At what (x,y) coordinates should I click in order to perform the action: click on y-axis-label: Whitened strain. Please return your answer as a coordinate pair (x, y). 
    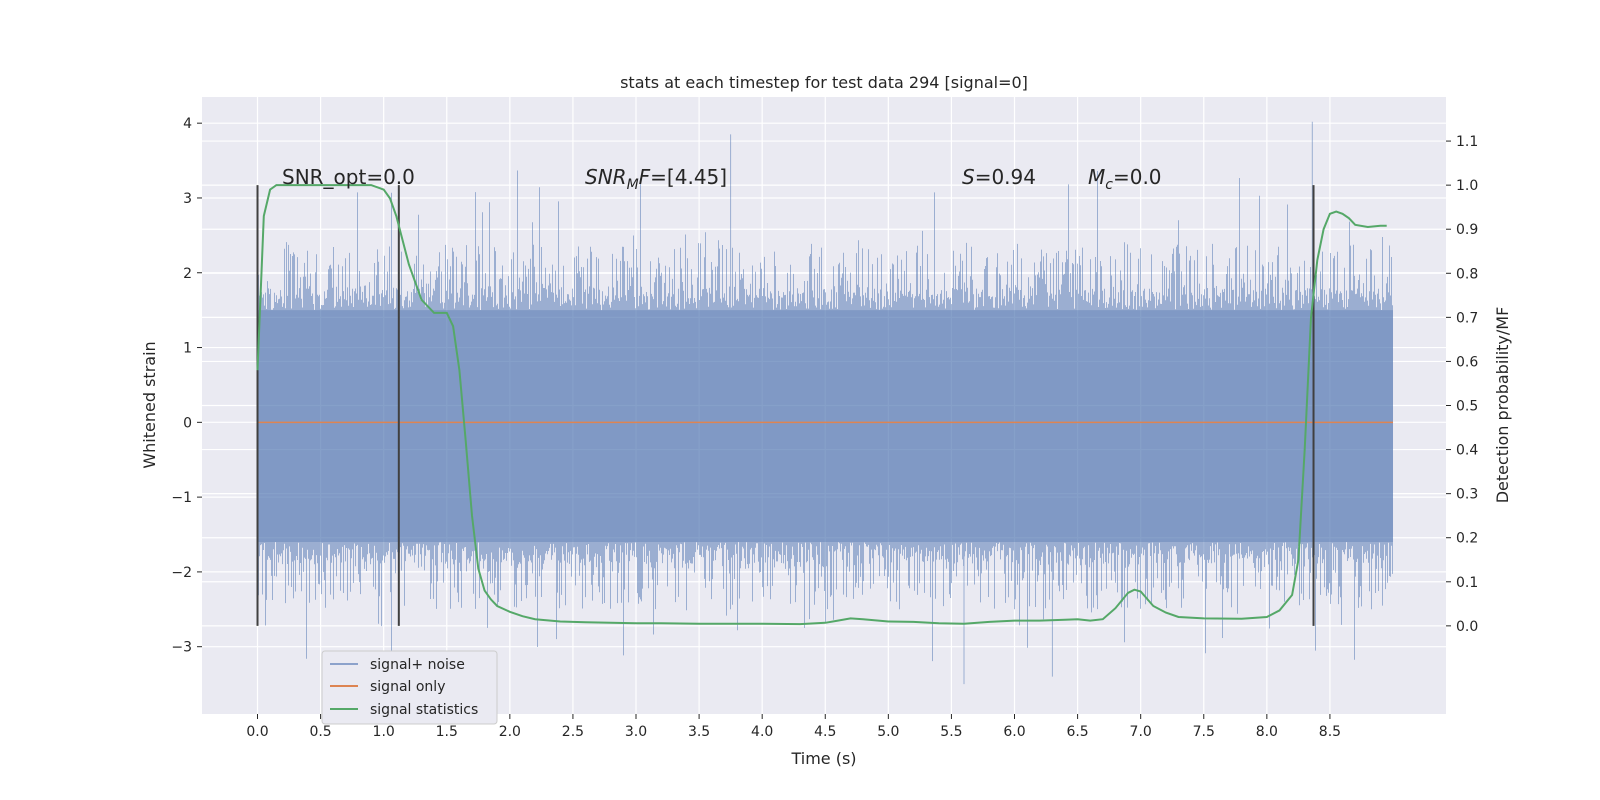
    Looking at the image, I should click on (149, 404).